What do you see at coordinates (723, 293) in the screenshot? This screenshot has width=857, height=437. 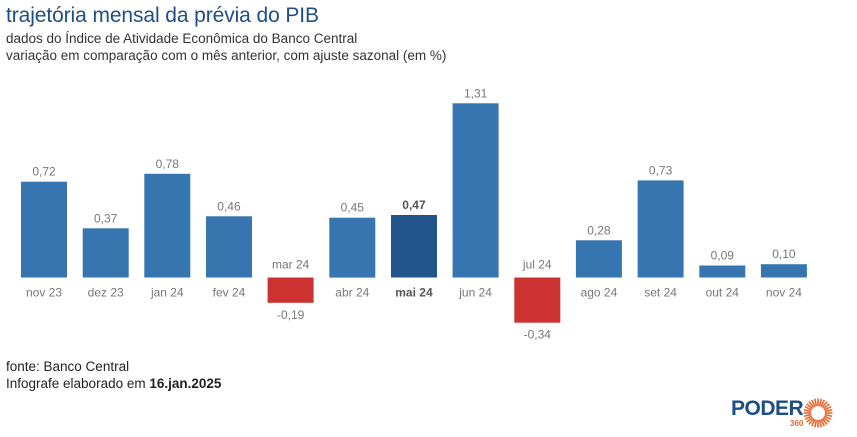 I see `category-label: out 24` at bounding box center [723, 293].